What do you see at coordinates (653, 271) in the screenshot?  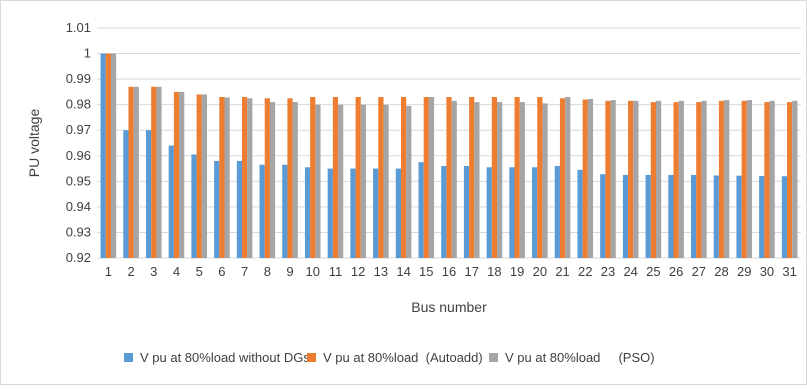 I see `x-tick-label: 25` at bounding box center [653, 271].